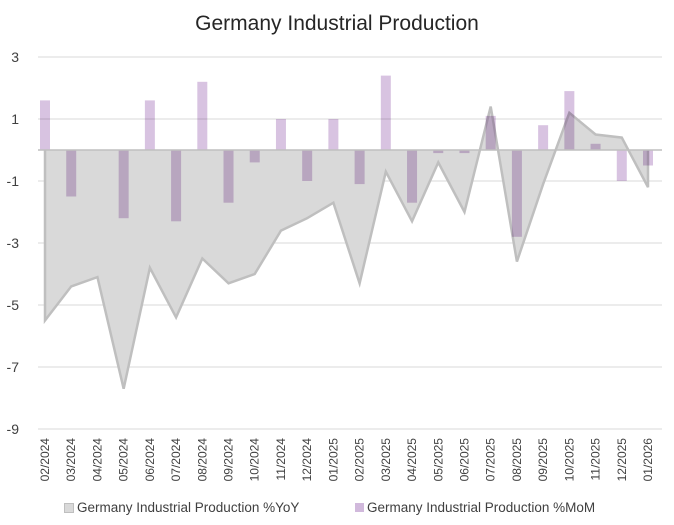  I want to click on x-tick-label: 10/2024, so click(255, 460).